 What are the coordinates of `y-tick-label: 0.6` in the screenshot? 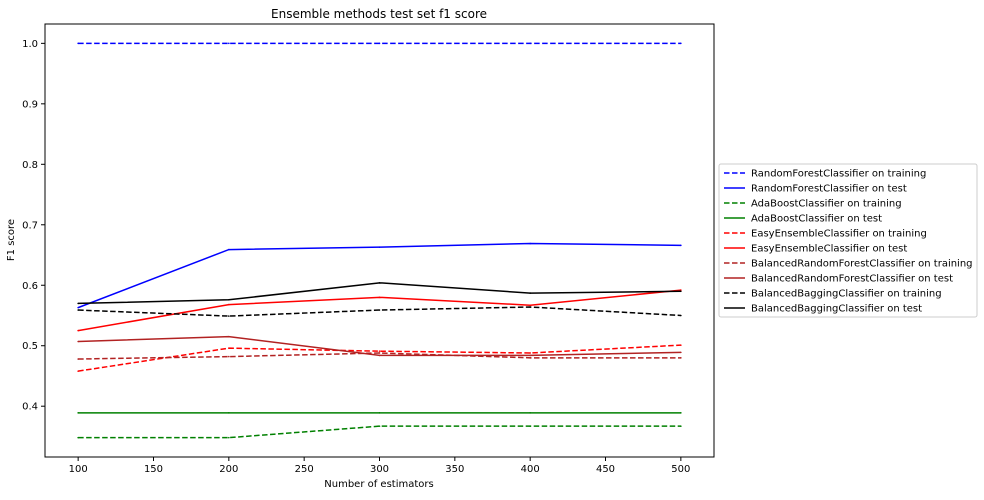 It's located at (30, 286).